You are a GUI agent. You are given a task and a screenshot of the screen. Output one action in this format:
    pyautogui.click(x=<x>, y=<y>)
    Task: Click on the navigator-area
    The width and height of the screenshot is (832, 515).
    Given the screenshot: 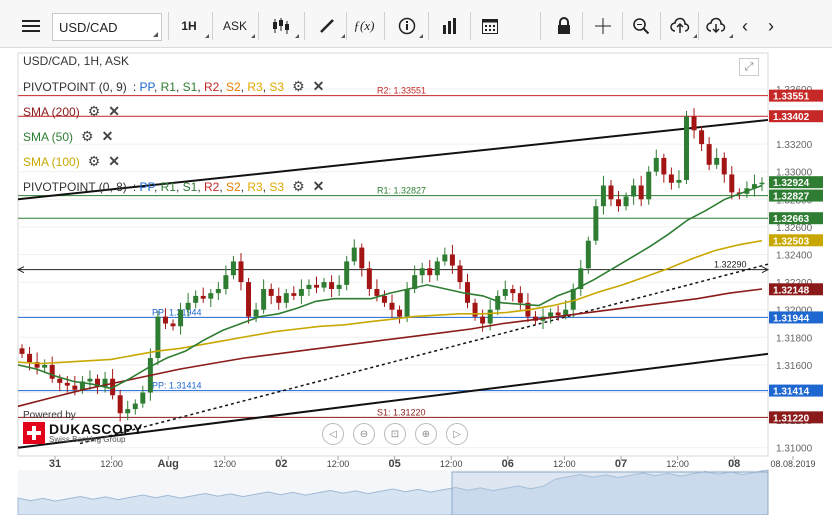 What is the action you would take?
    pyautogui.click(x=393, y=492)
    